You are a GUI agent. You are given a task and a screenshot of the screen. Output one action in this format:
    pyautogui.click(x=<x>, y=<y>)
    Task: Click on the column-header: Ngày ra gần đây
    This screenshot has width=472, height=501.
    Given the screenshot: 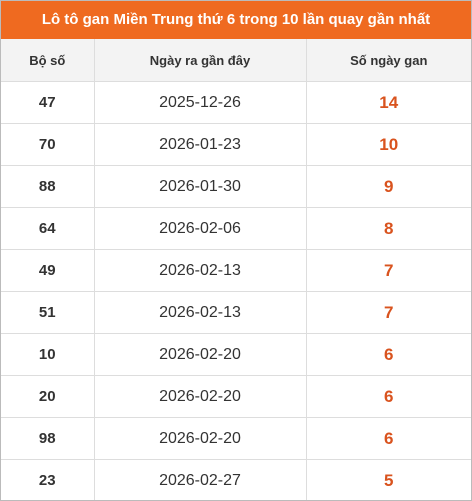 What is the action you would take?
    pyautogui.click(x=200, y=60)
    